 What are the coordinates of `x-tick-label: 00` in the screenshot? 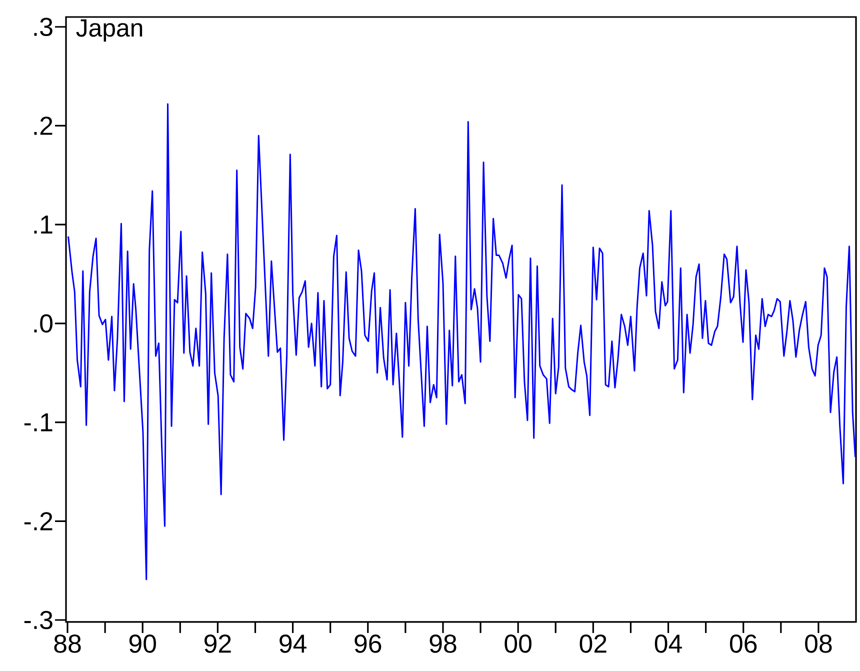 It's located at (518, 643).